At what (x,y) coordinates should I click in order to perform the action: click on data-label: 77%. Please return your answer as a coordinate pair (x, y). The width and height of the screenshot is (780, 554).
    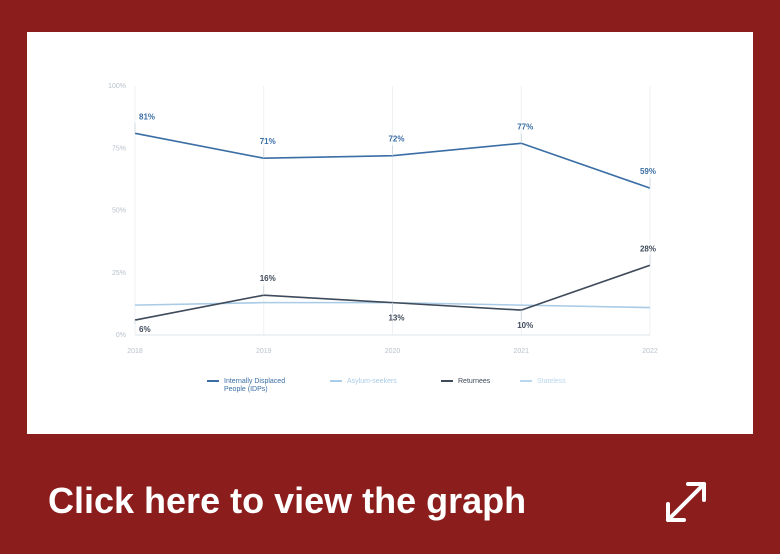
    Looking at the image, I should click on (525, 126).